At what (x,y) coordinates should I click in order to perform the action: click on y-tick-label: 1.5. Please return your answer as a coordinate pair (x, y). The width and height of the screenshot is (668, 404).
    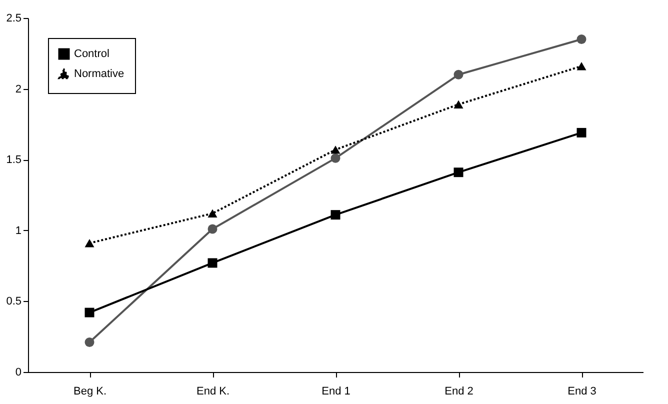
    Looking at the image, I should click on (14, 160).